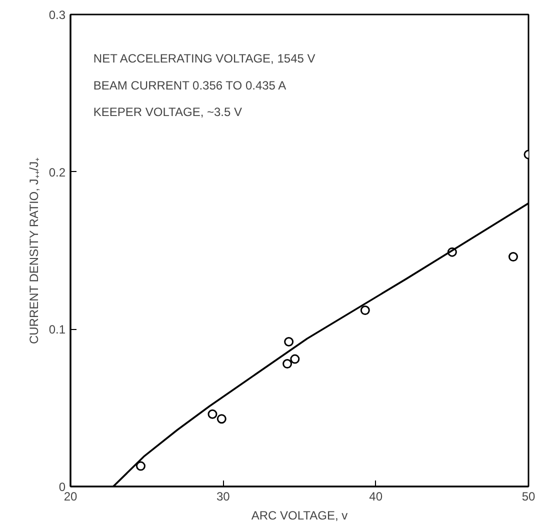 The width and height of the screenshot is (544, 532). Describe the element at coordinates (33, 250) in the screenshot. I see `y-axis-title: CURRENT DENSITY RATIO, J₊₊/J₊` at that location.